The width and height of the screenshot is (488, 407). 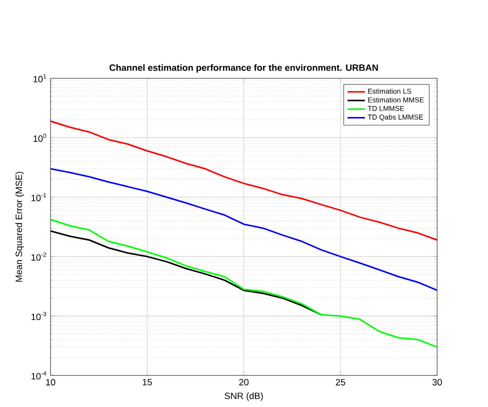 I want to click on y-tick-label: 10$^{-3}$, so click(x=39, y=316).